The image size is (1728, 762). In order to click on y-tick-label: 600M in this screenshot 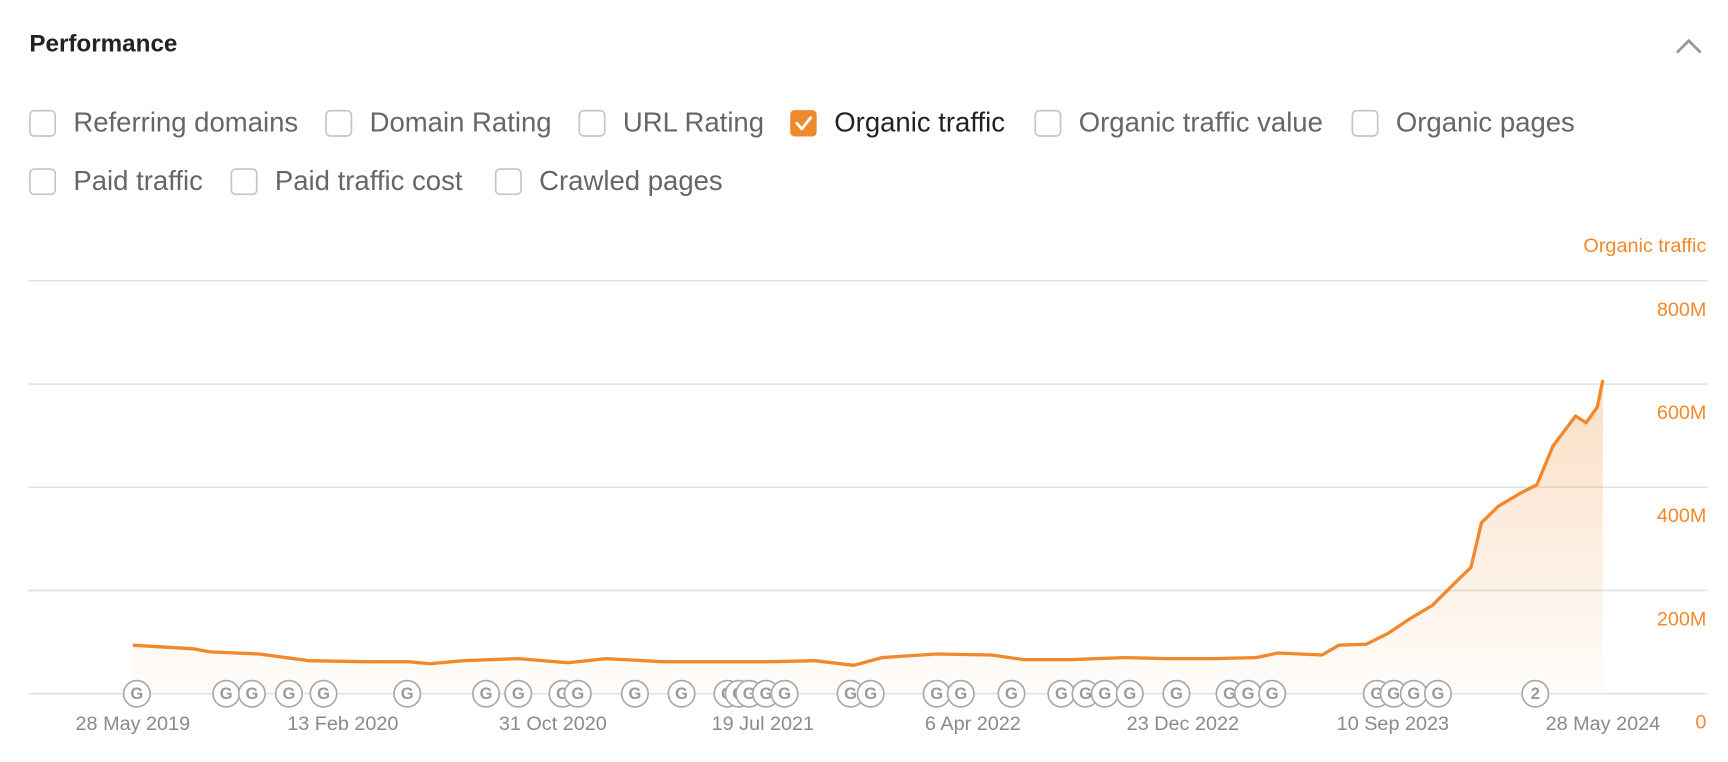, I will do `click(1682, 413)`.